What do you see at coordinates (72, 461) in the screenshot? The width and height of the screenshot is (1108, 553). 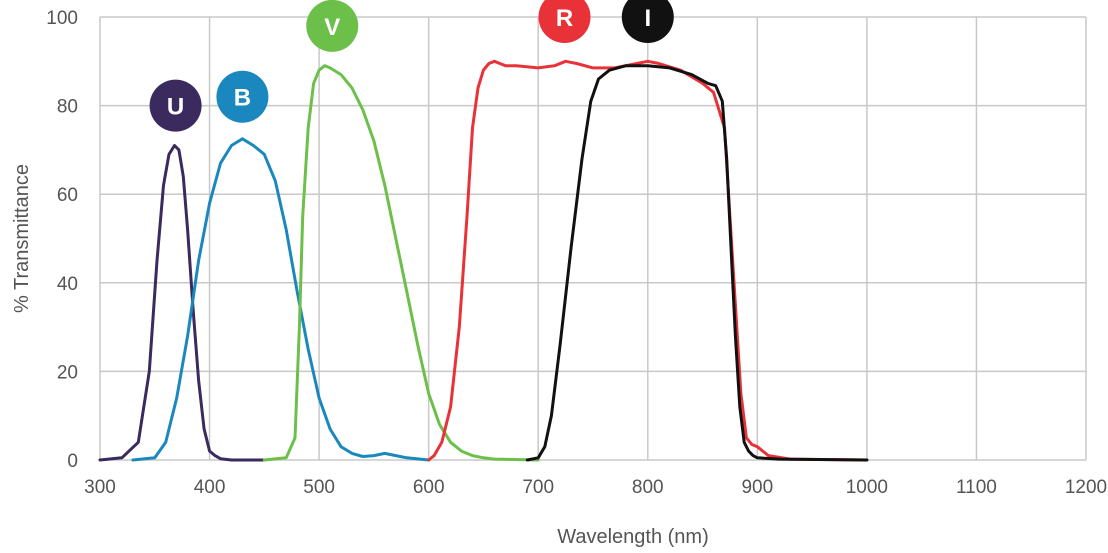 I see `y-tick-label: 0` at bounding box center [72, 461].